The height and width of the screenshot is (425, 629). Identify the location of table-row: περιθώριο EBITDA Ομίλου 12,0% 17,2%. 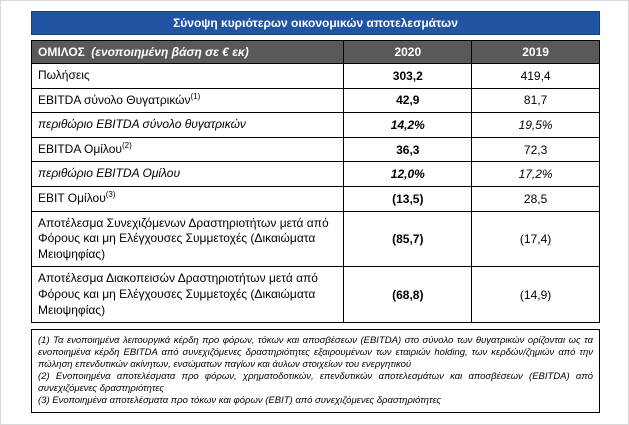
(315, 174).